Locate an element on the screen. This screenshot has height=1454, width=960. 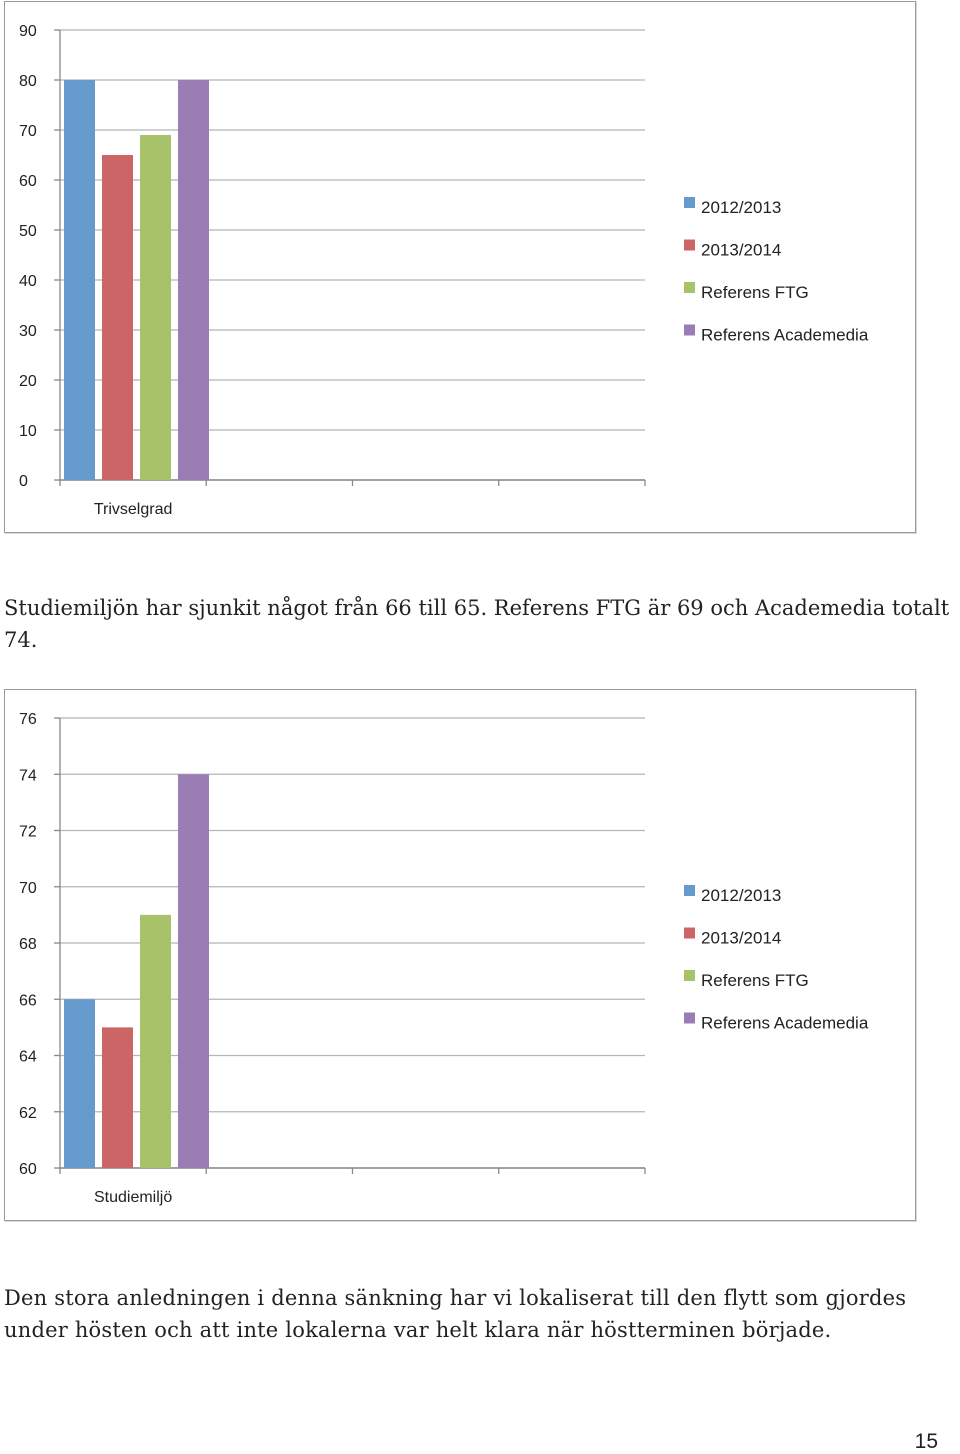
y-tick-label: 74 is located at coordinates (28, 775).